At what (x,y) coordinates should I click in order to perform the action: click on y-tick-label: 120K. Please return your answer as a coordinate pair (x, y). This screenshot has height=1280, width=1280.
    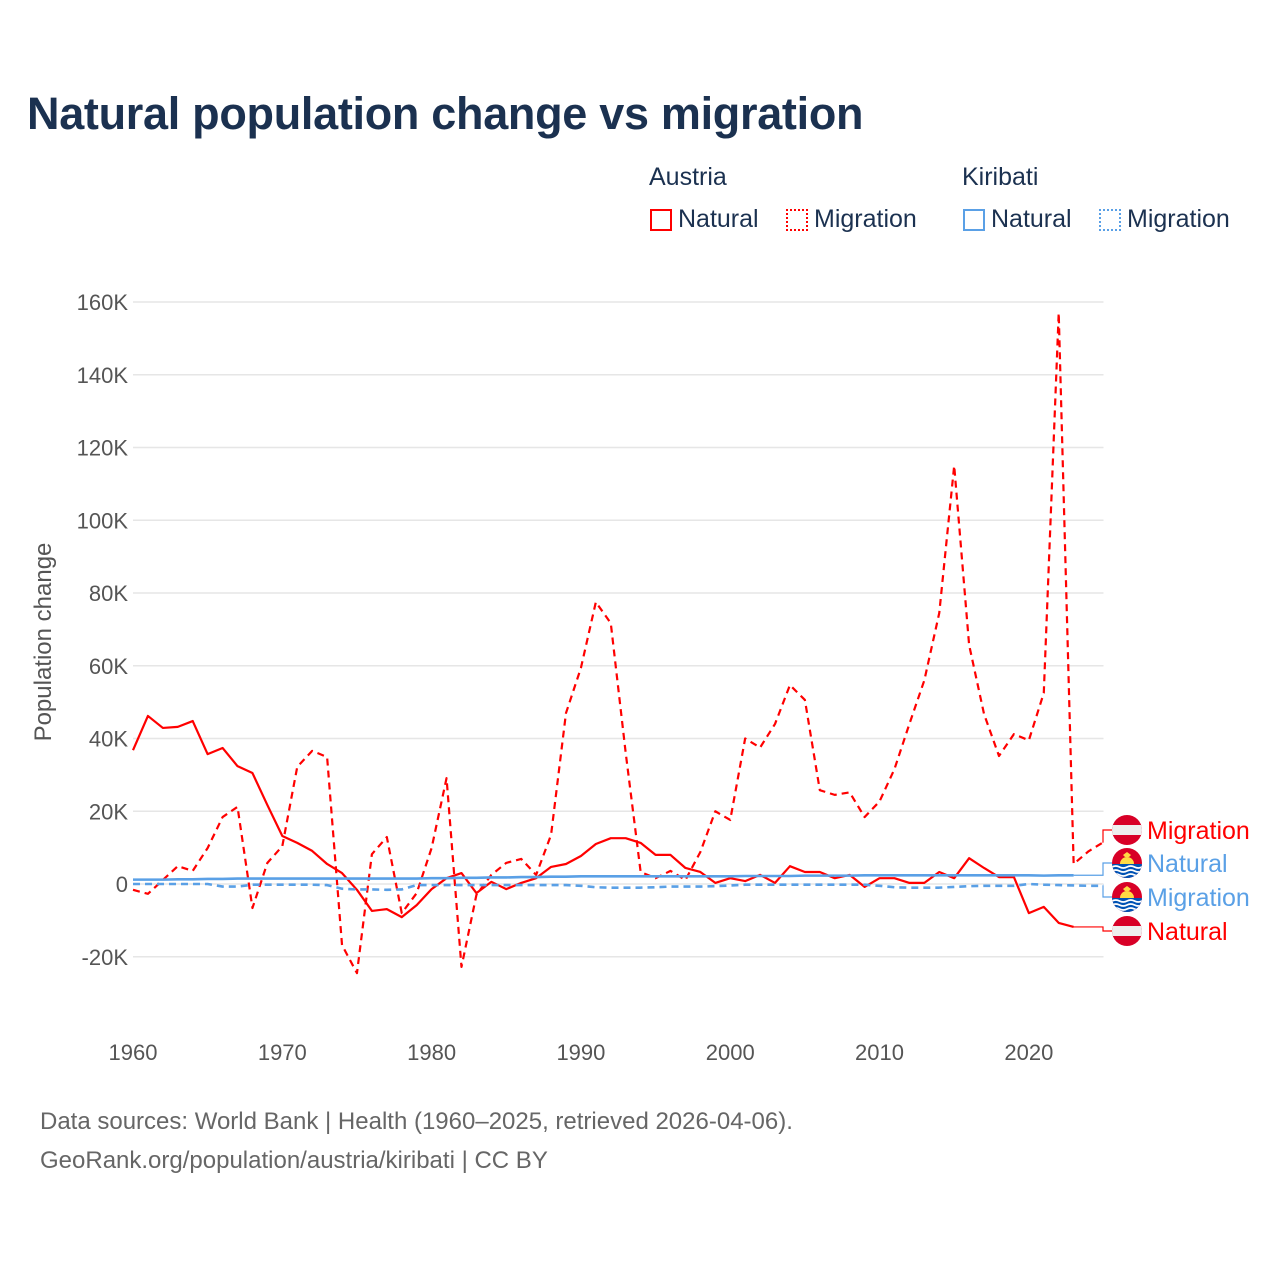
    Looking at the image, I should click on (103, 448).